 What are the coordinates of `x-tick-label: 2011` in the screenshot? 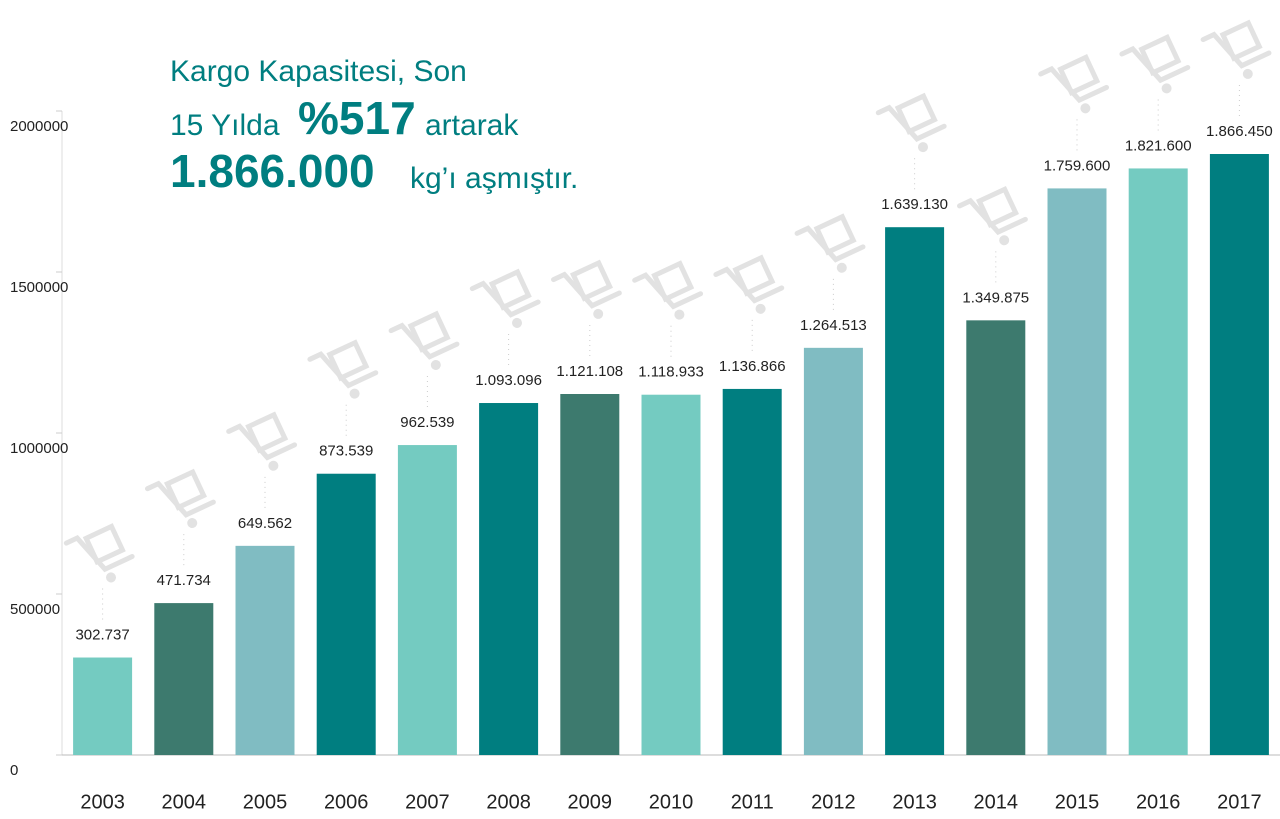 It's located at (752, 802).